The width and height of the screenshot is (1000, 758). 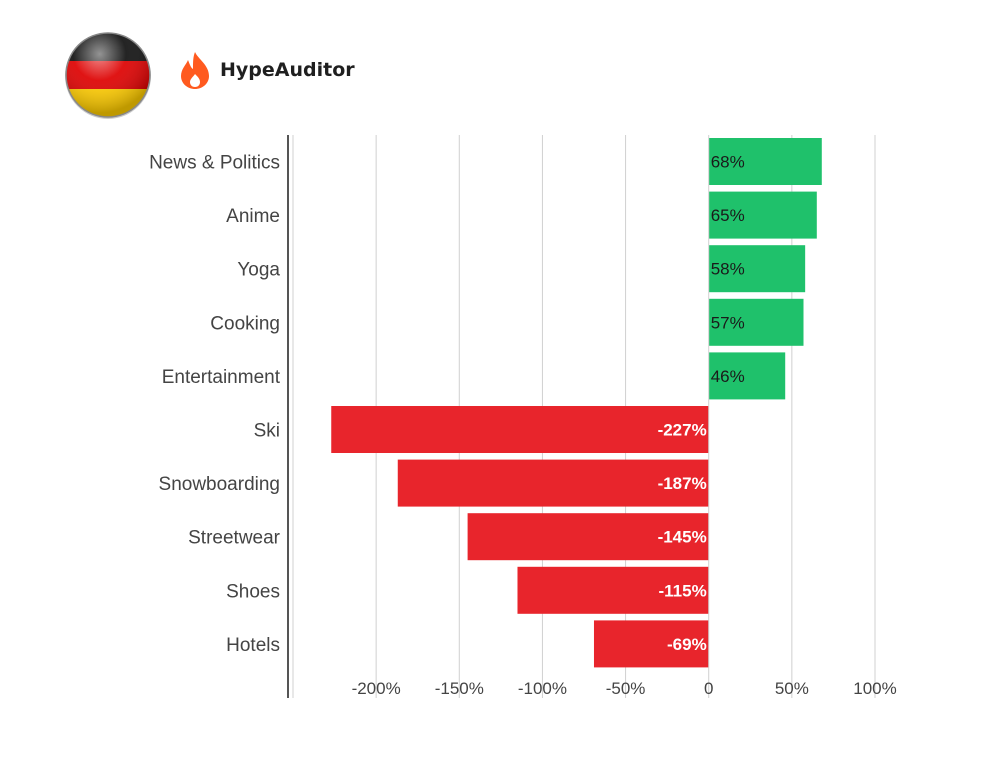 What do you see at coordinates (728, 162) in the screenshot?
I see `value-label: 68%` at bounding box center [728, 162].